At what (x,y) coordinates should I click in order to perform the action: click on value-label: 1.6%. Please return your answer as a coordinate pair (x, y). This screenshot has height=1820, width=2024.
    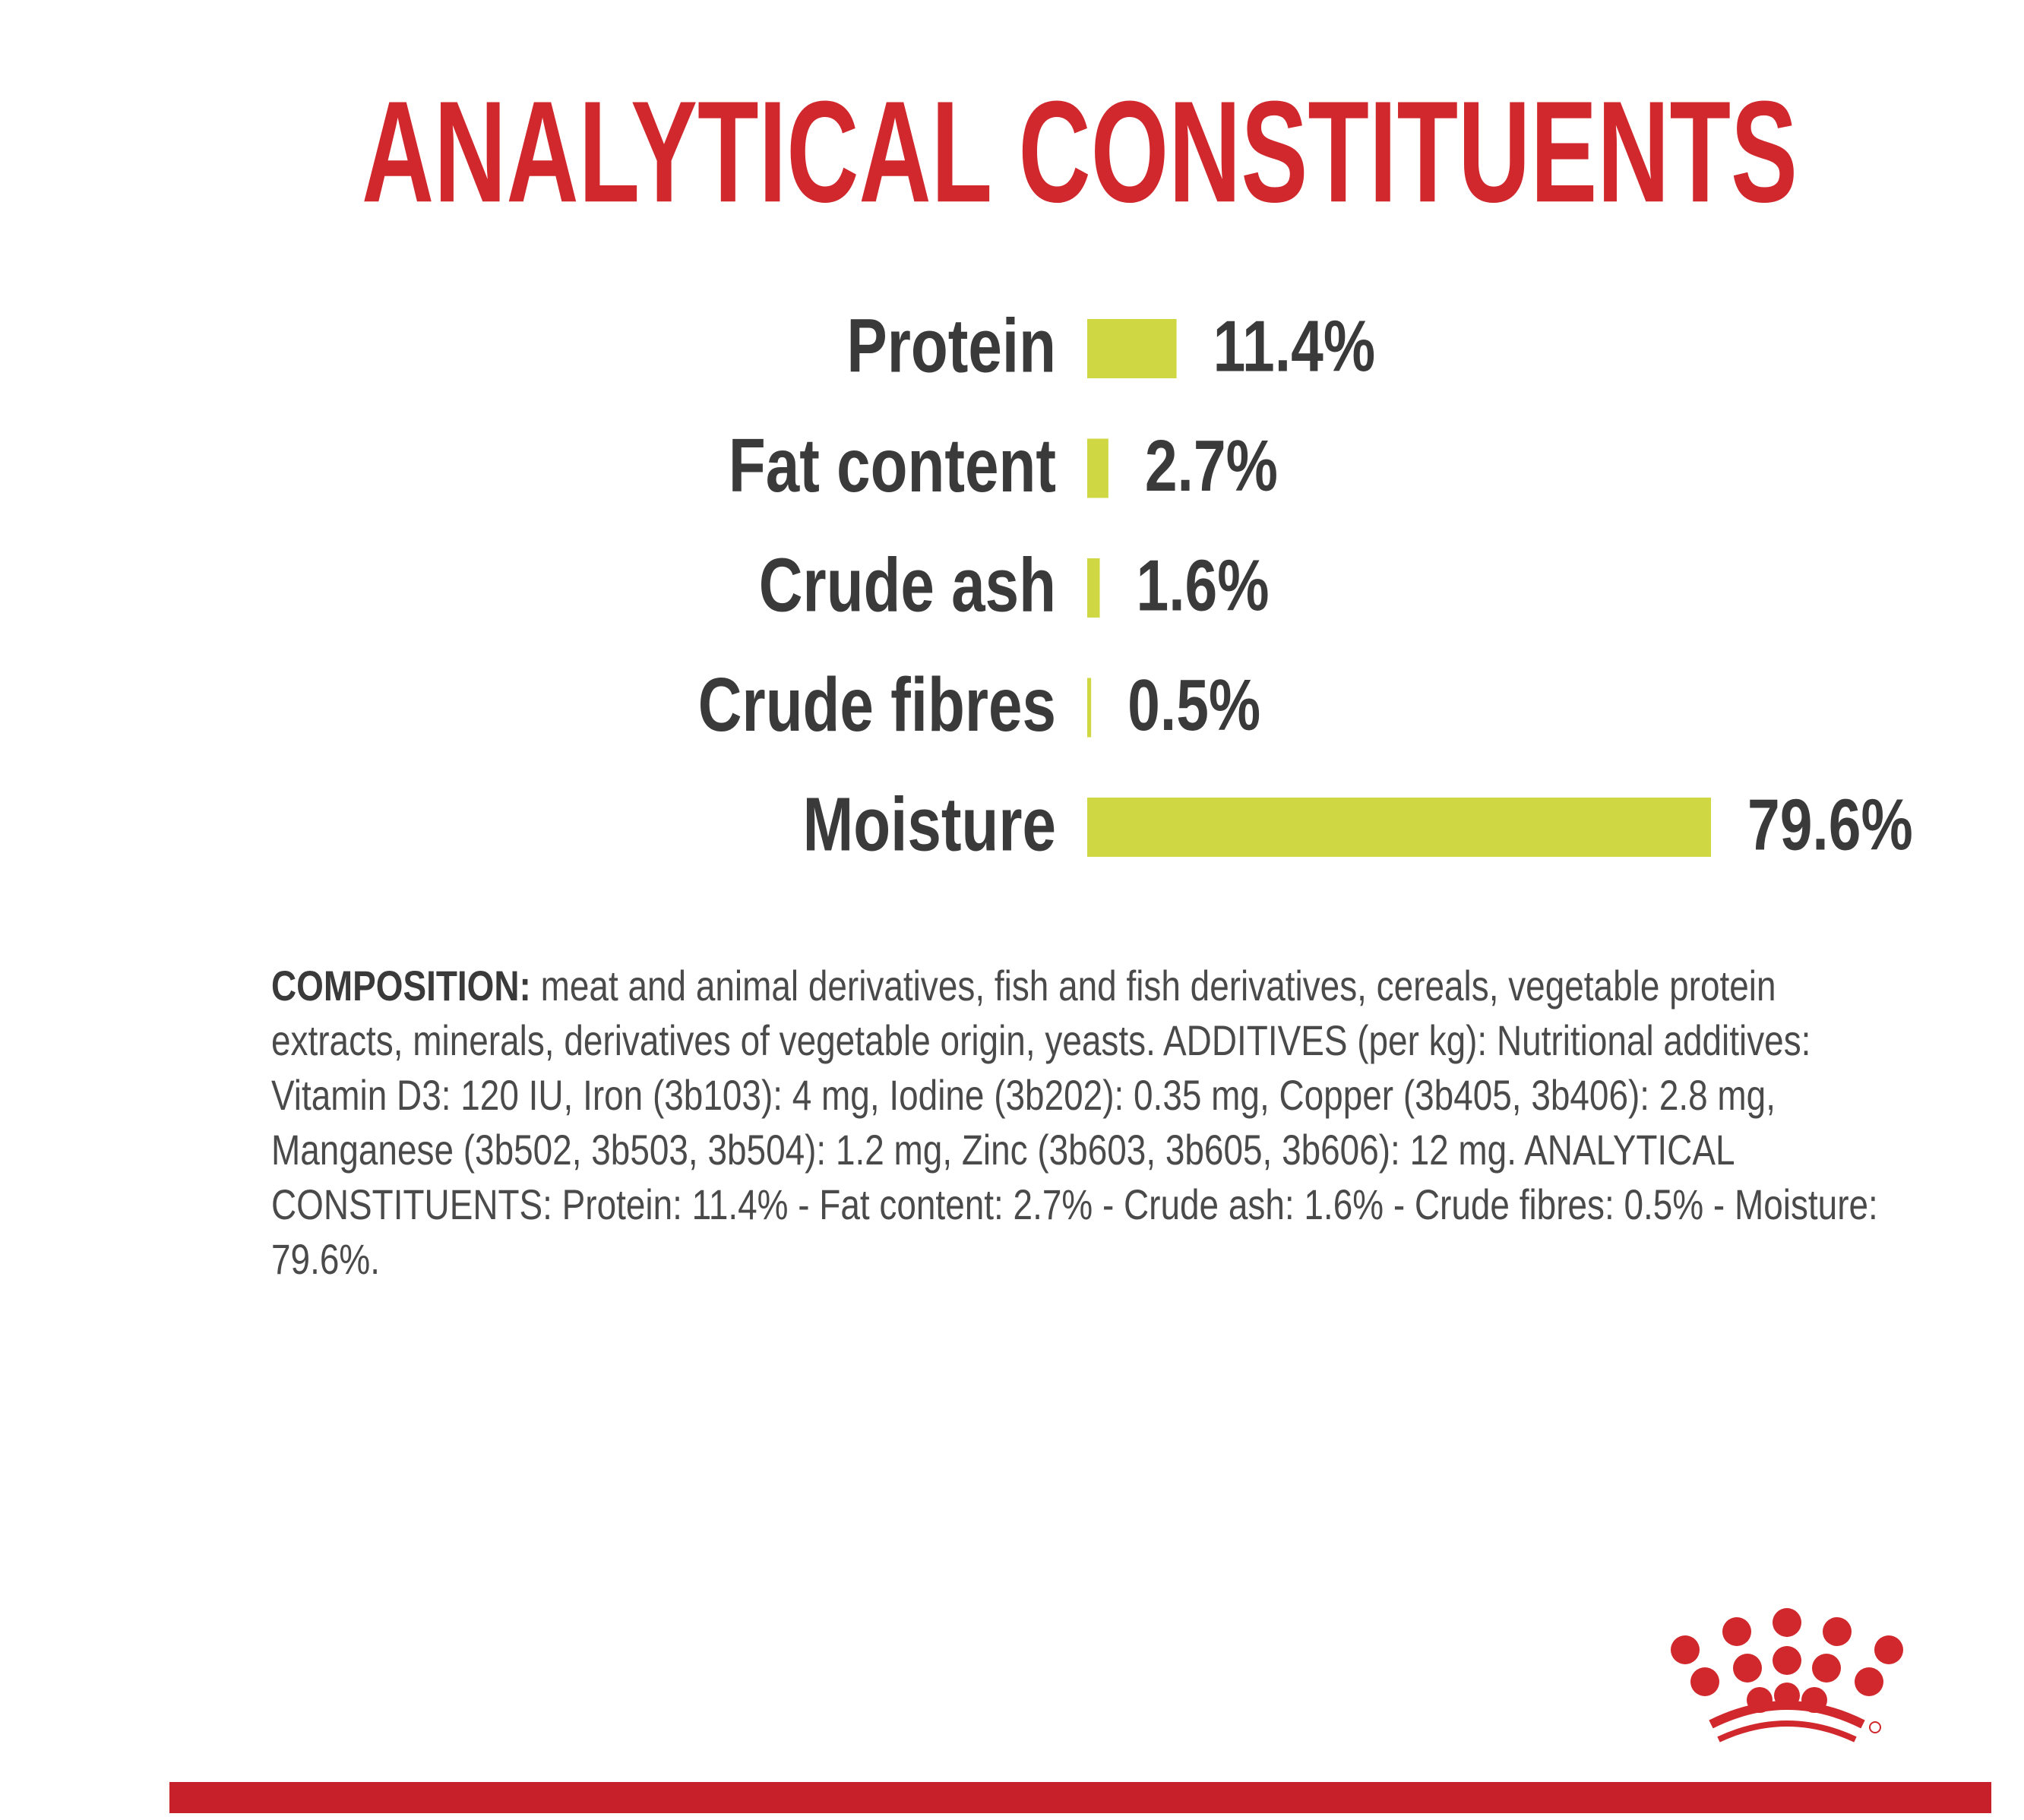
    Looking at the image, I should click on (1203, 585).